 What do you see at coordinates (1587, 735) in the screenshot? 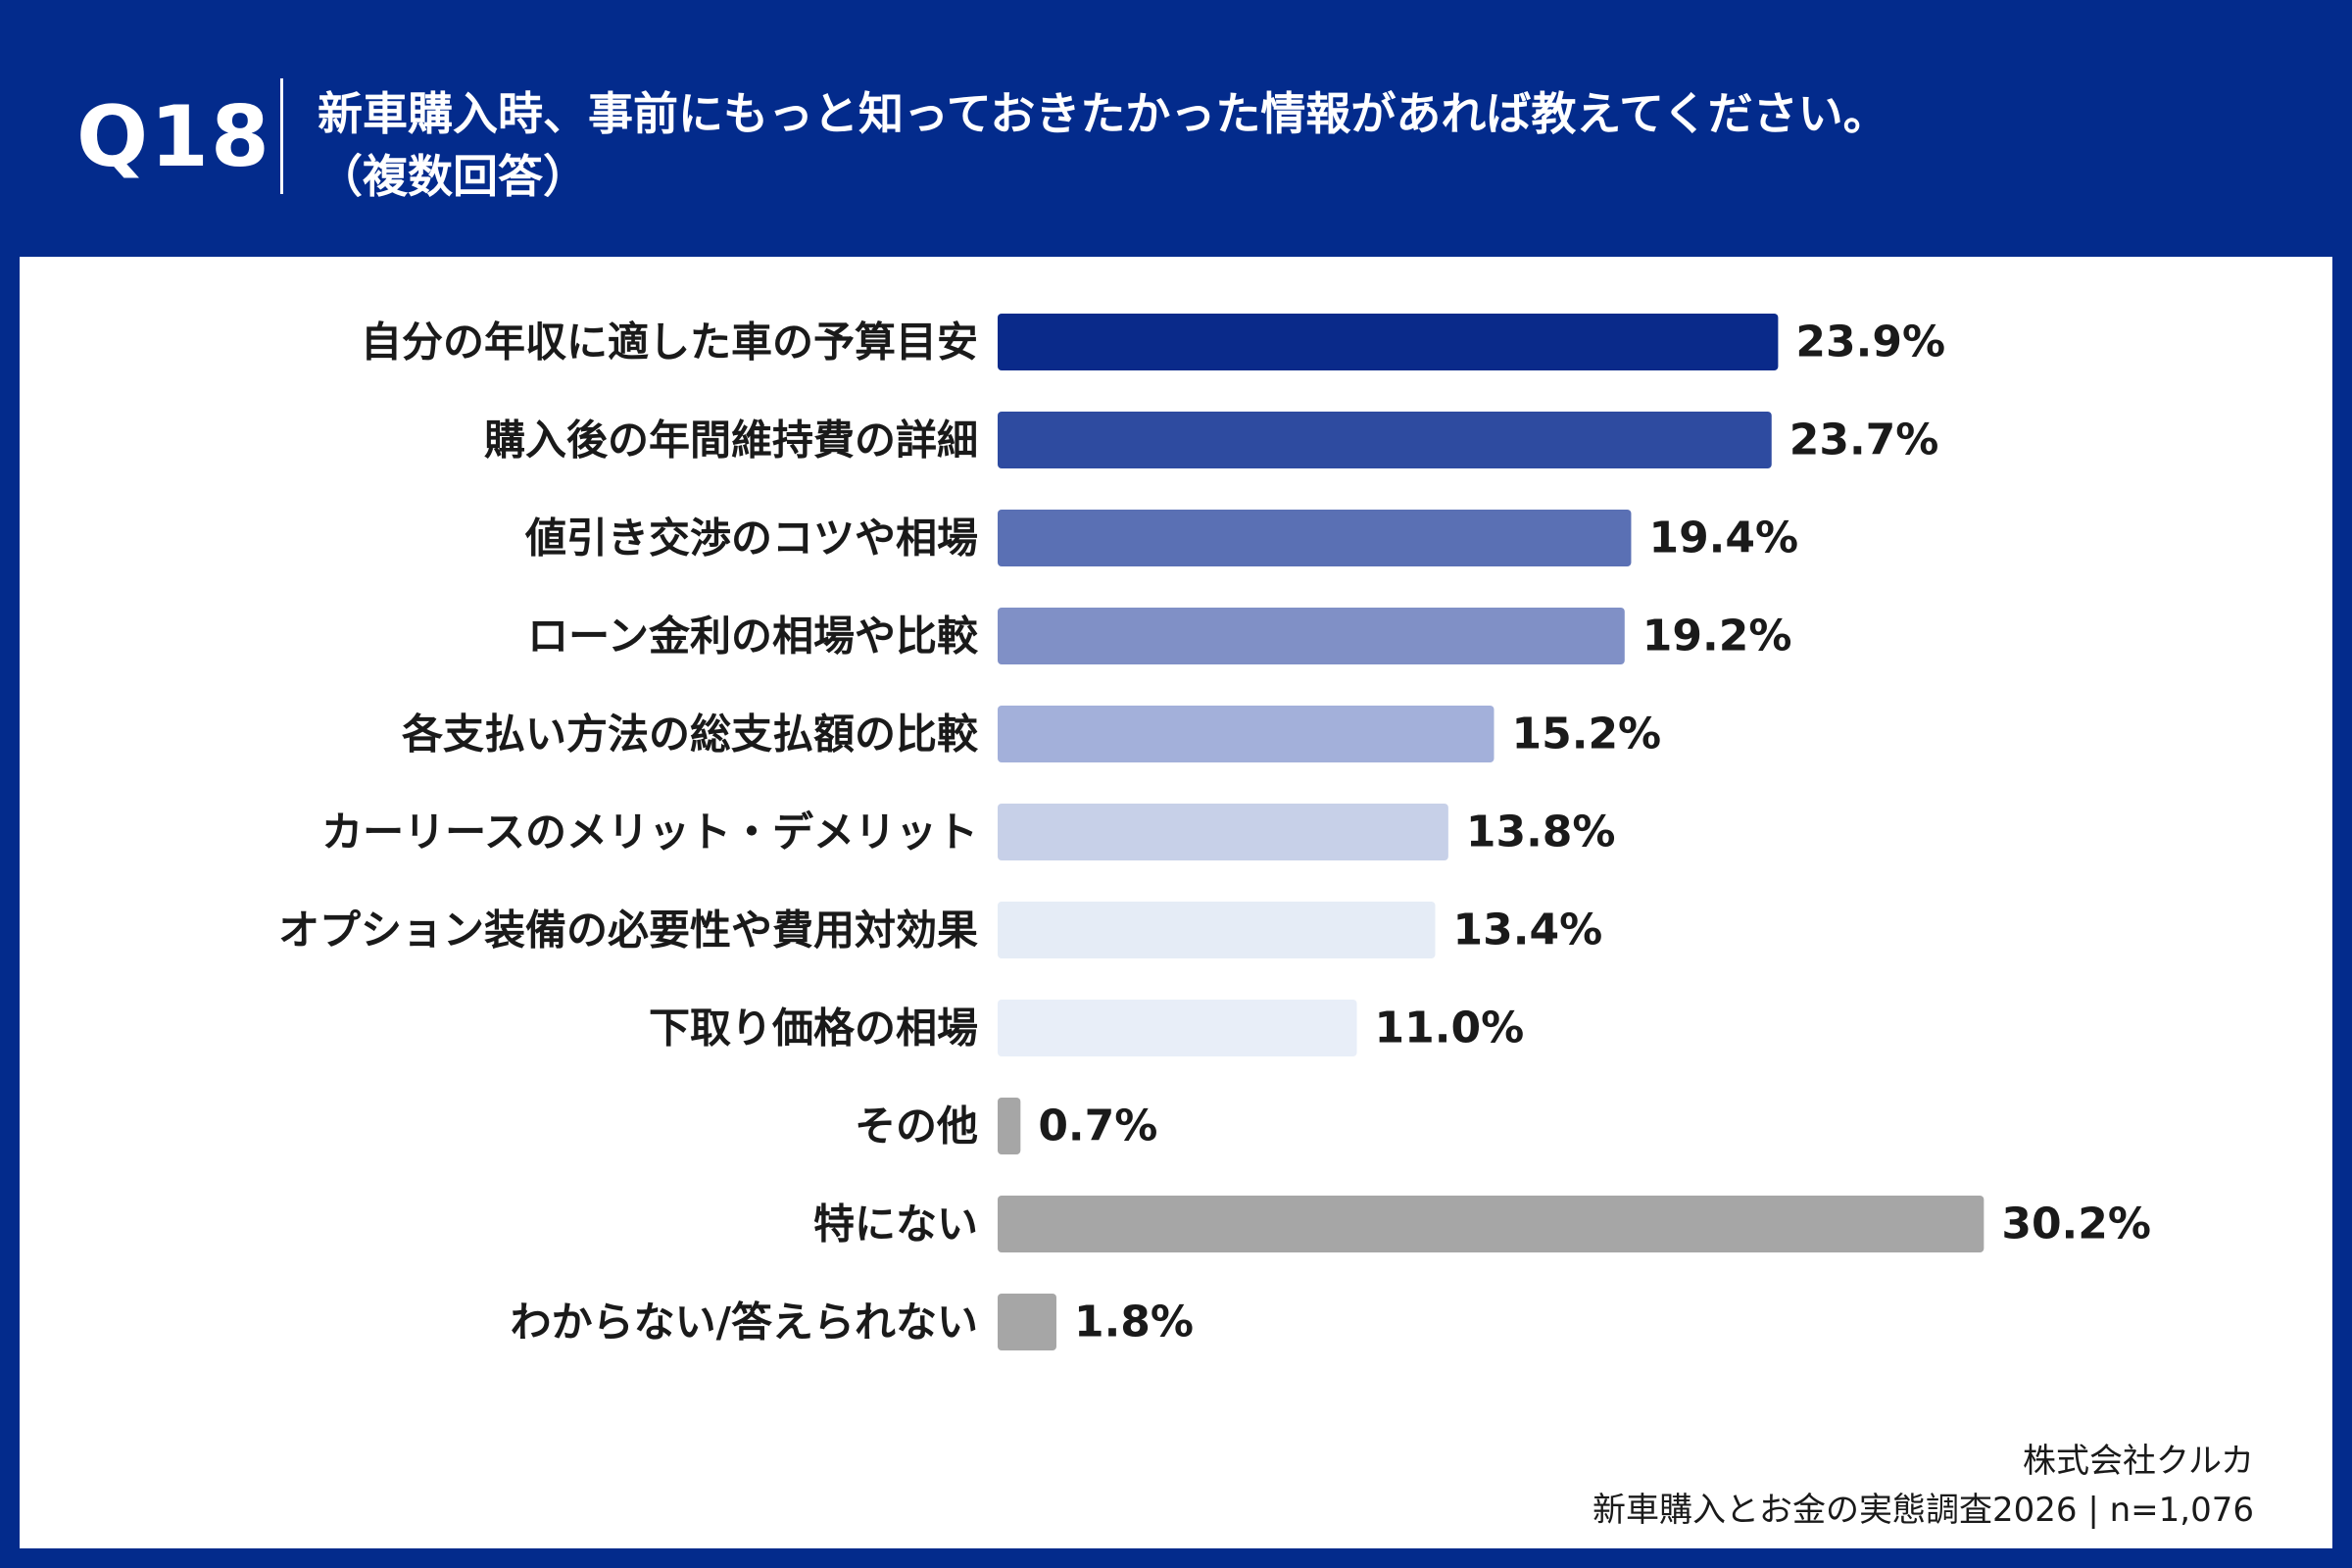
I see `value-label: 15.2%` at bounding box center [1587, 735].